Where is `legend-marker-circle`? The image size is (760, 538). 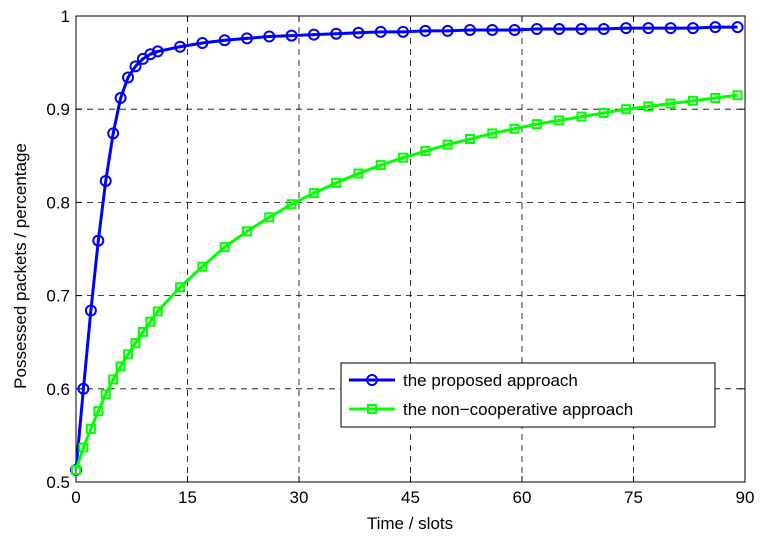 legend-marker-circle is located at coordinates (372, 380).